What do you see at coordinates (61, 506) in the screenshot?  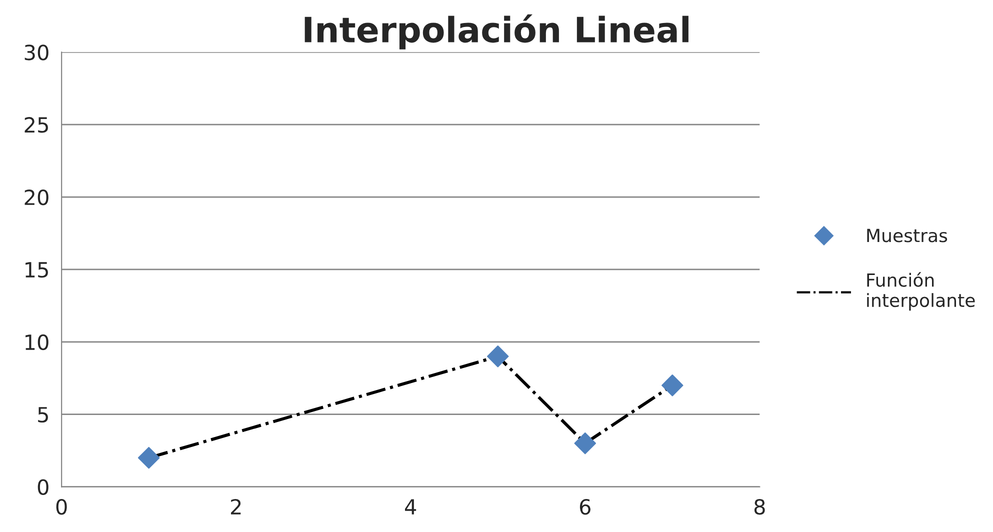 I see `x-tick-label: 0` at bounding box center [61, 506].